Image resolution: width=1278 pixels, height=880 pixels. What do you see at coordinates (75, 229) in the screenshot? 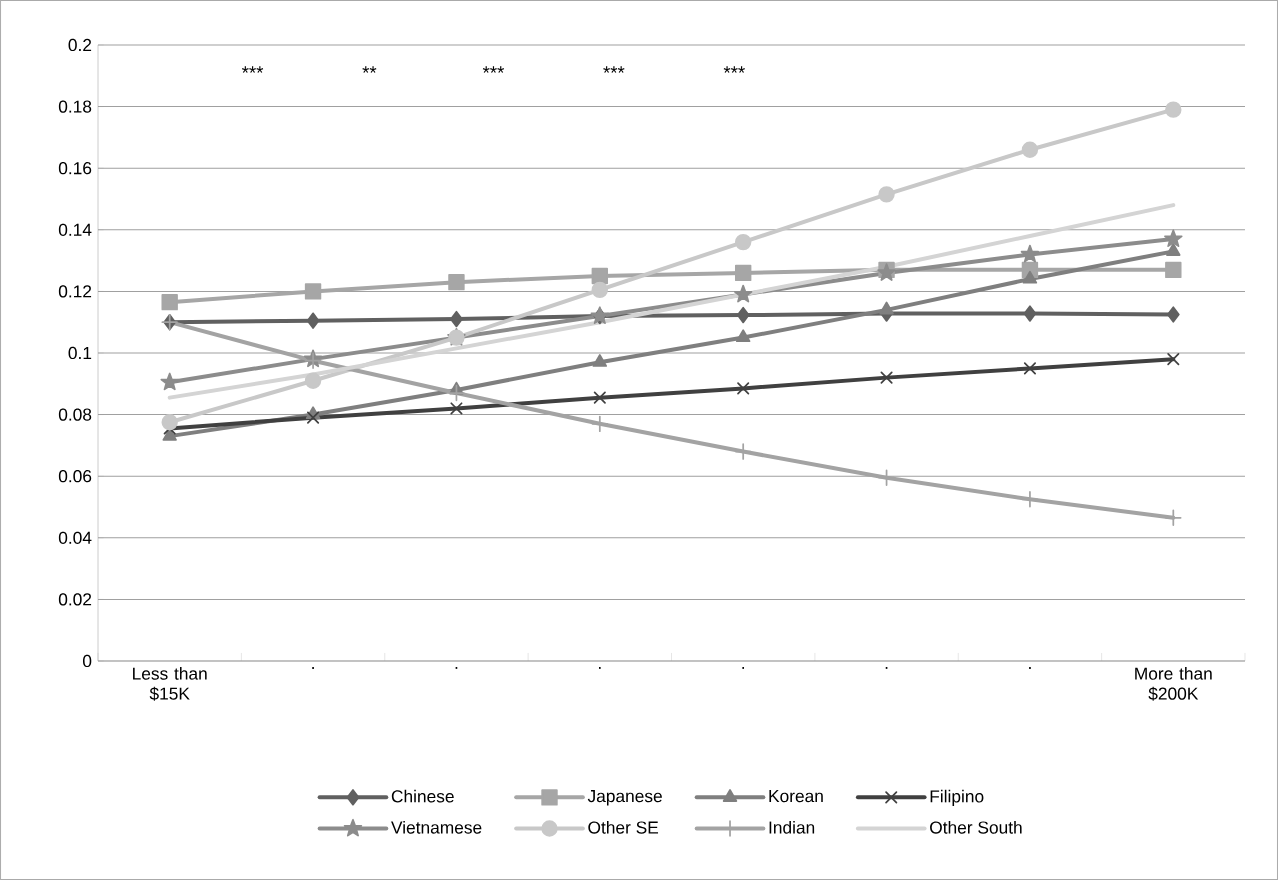
I see `y-tick-label: 0.14` at bounding box center [75, 229].